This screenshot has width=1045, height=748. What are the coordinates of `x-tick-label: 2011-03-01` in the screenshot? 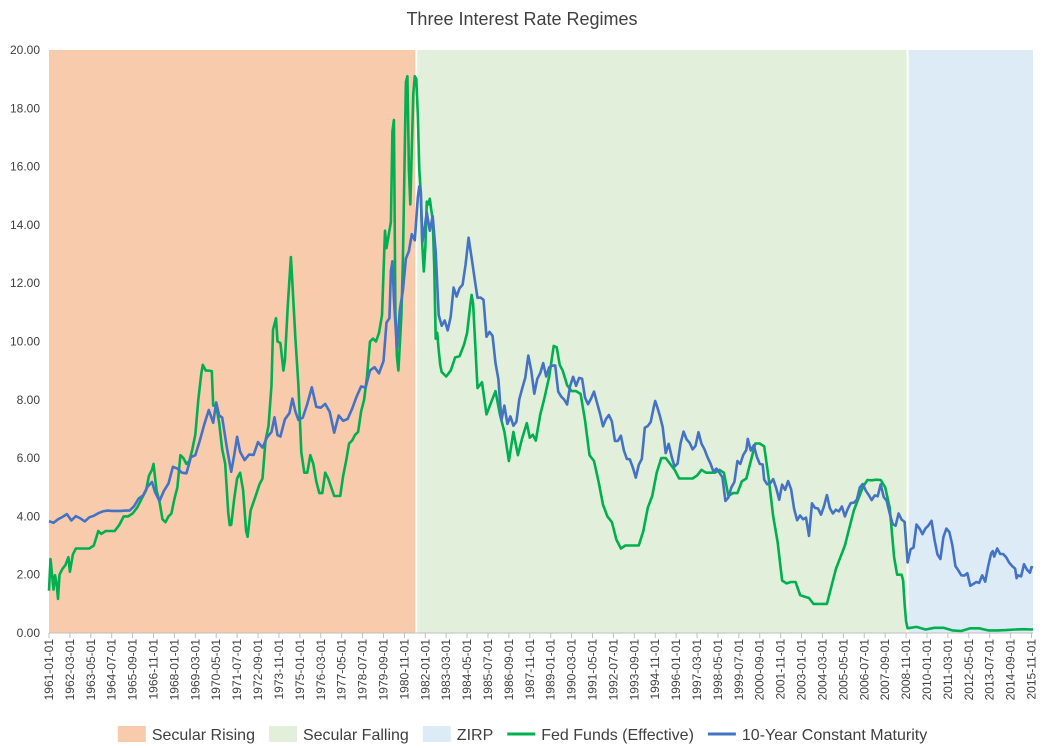 It's located at (948, 669).